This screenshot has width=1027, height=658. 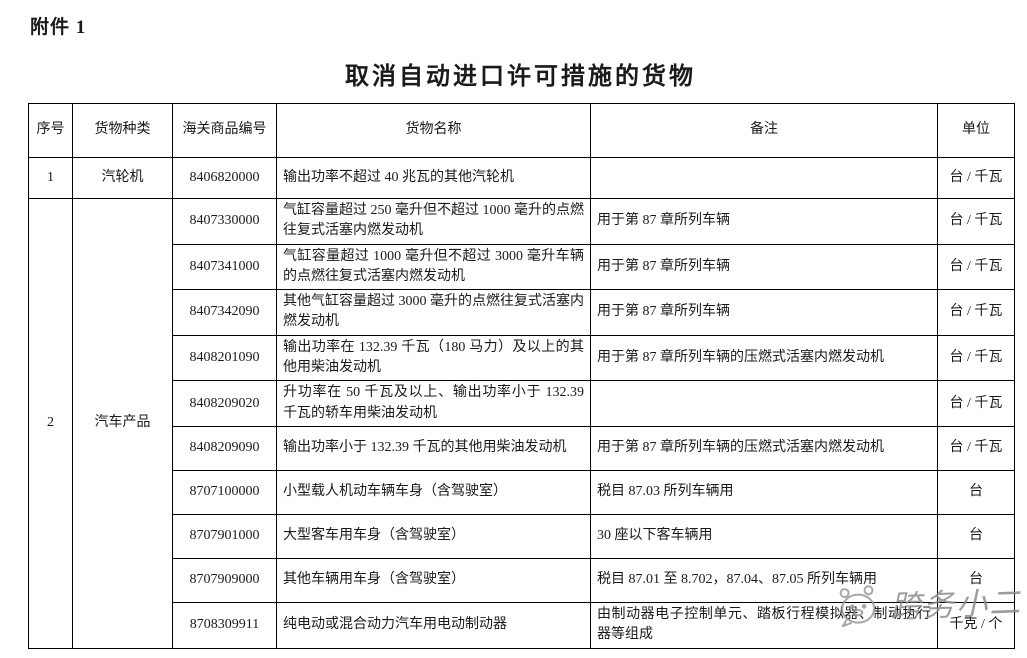 What do you see at coordinates (433, 403) in the screenshot?
I see `cell-goods-name: 升功率在 50 千瓦及以上、输出功率小于 132.39 千瓦的轿车用柴油发动机` at bounding box center [433, 403].